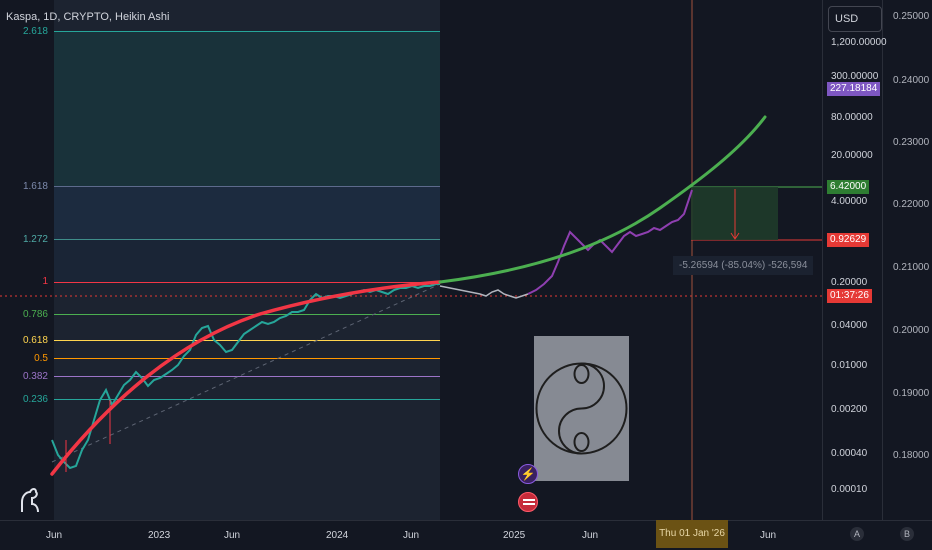  I want to click on price-candles-late, so click(610, 242).